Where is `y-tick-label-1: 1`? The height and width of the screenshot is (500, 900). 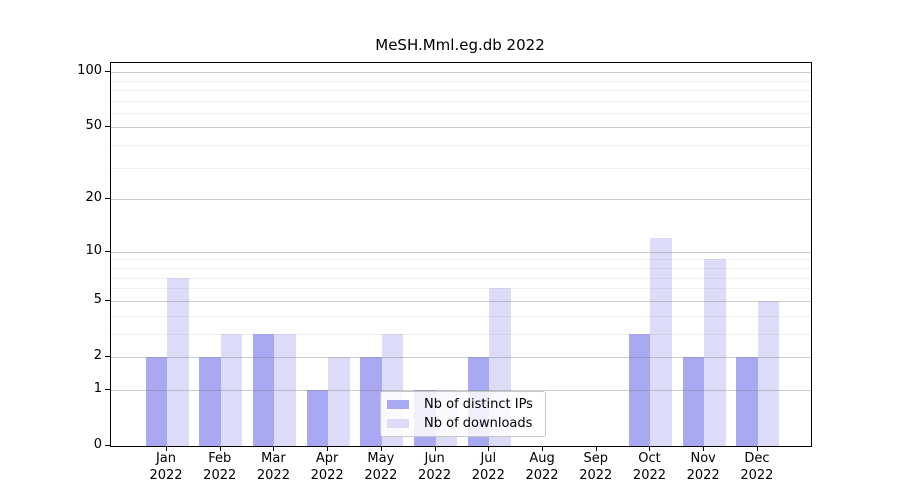 y-tick-label-1: 1 is located at coordinates (97, 388).